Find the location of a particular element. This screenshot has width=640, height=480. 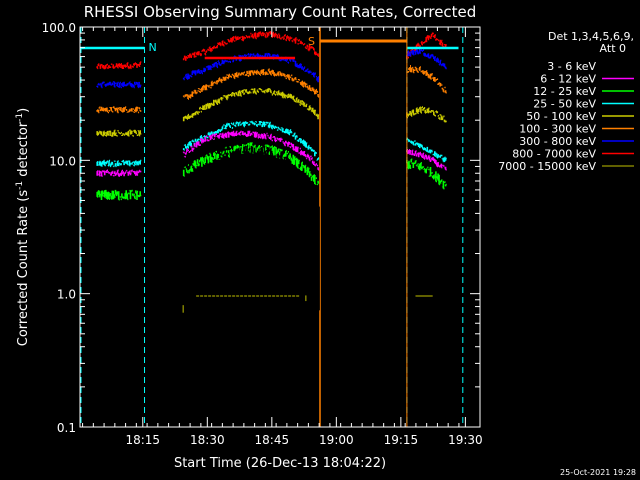

legend-entry-label: 100 - 300 keV is located at coordinates (557, 129).